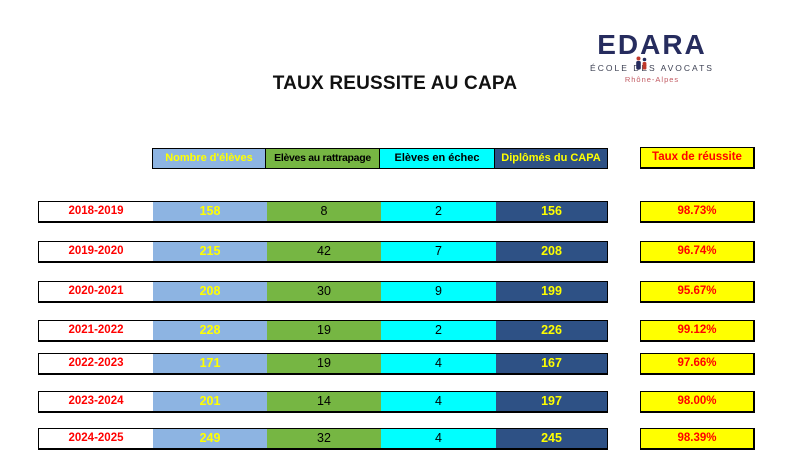  I want to click on table-row: 2020-2021 208 30 9 199, so click(323, 292).